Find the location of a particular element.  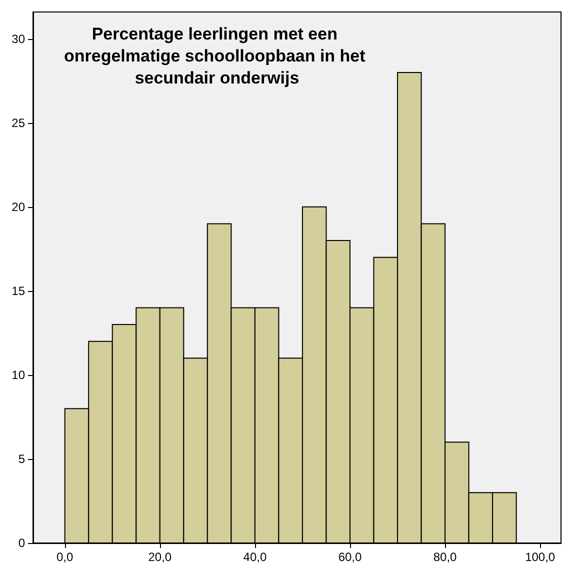

y-tick-label: 20 is located at coordinates (19, 207).